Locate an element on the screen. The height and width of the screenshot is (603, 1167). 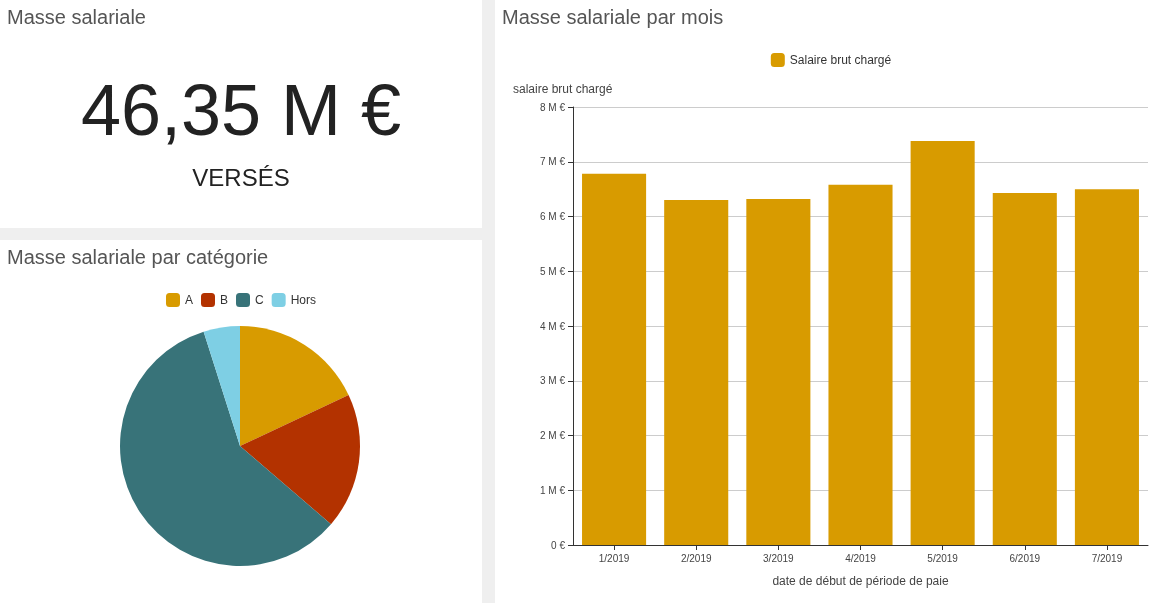
chart-title: Masse salariale par catégorie is located at coordinates (138, 257).